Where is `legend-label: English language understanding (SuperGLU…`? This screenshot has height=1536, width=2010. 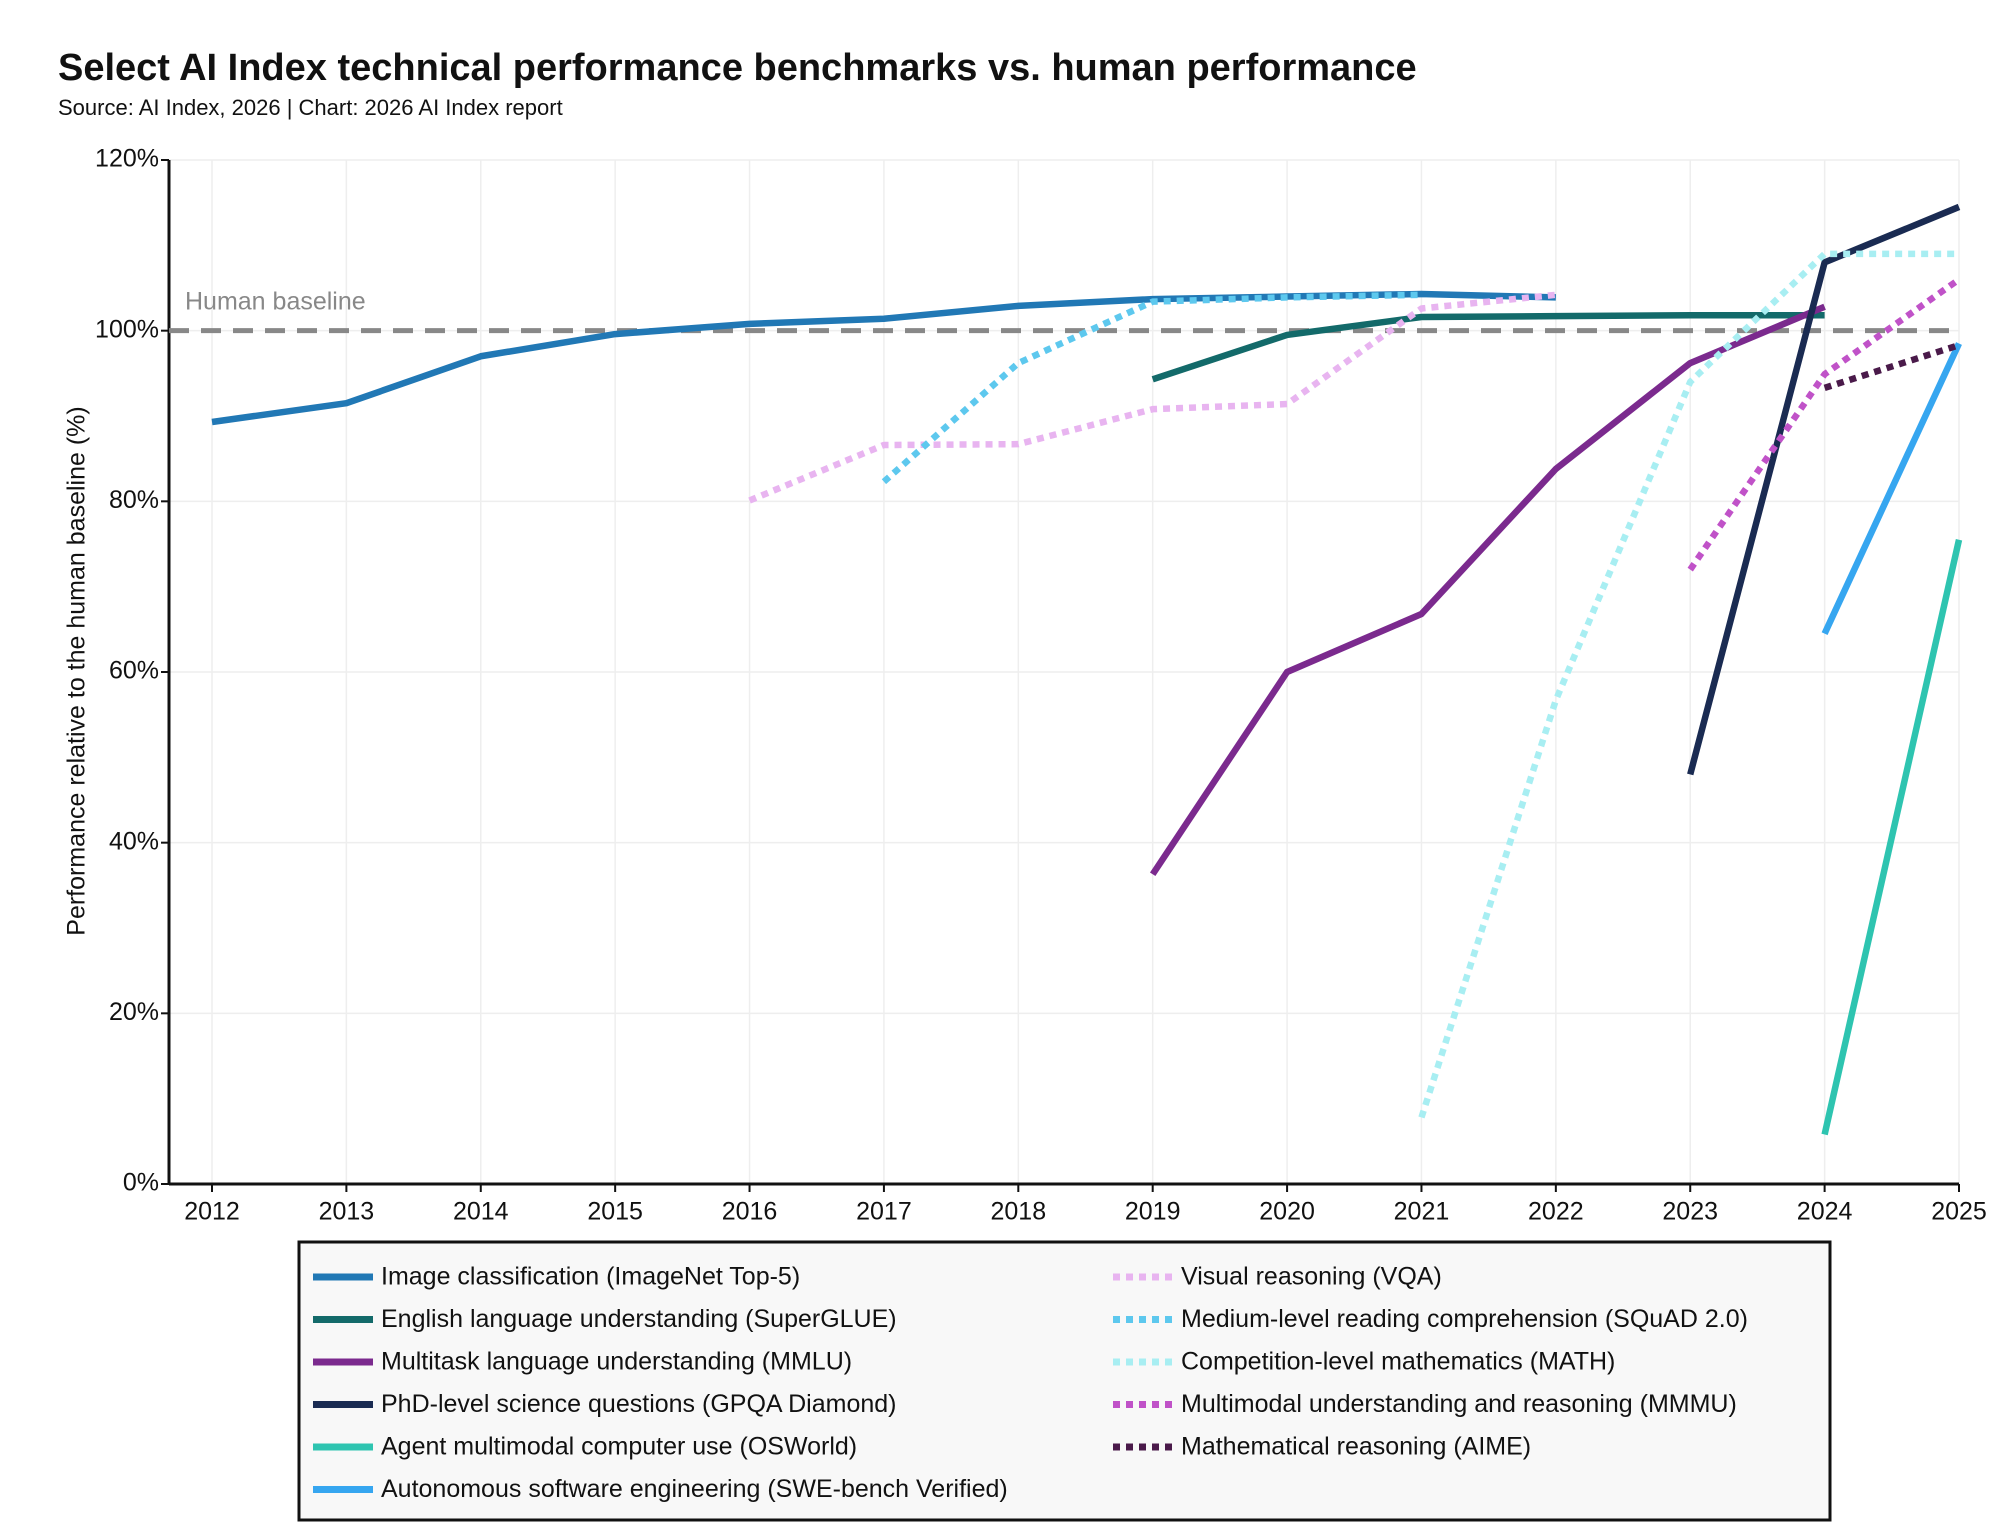
legend-label: English language understanding (SuperGLU… is located at coordinates (639, 1319).